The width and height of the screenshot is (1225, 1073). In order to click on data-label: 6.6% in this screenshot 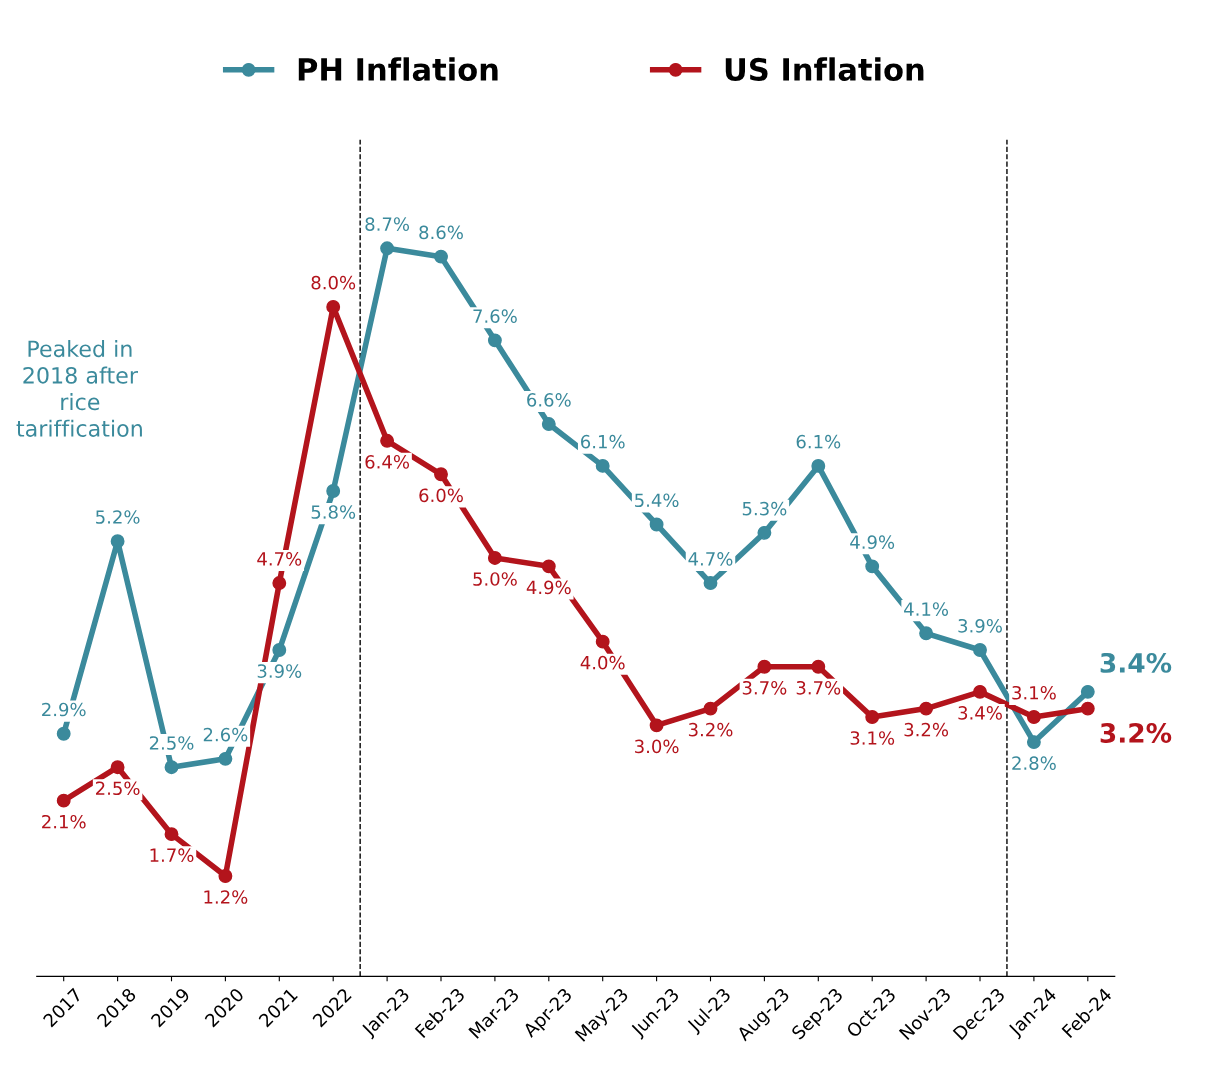, I will do `click(549, 400)`.